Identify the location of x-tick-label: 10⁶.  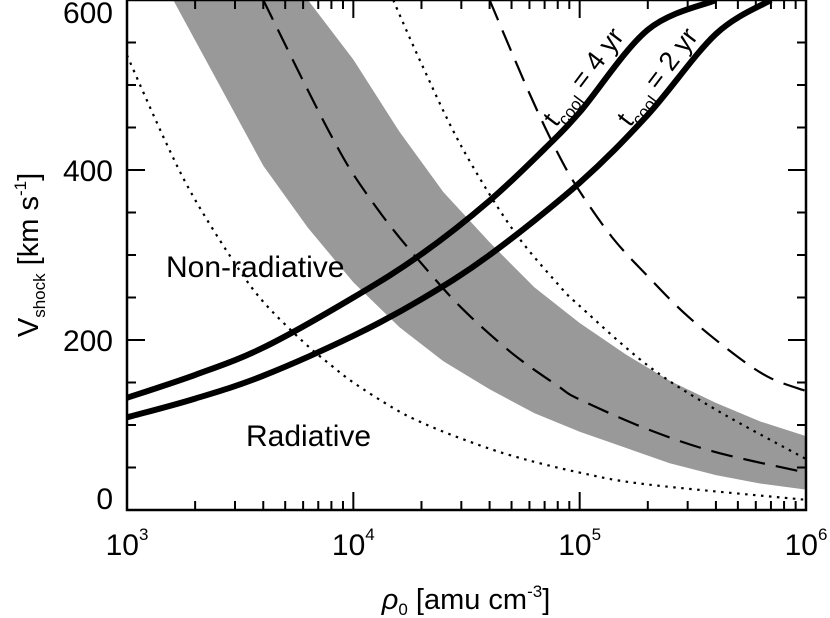
(806, 543).